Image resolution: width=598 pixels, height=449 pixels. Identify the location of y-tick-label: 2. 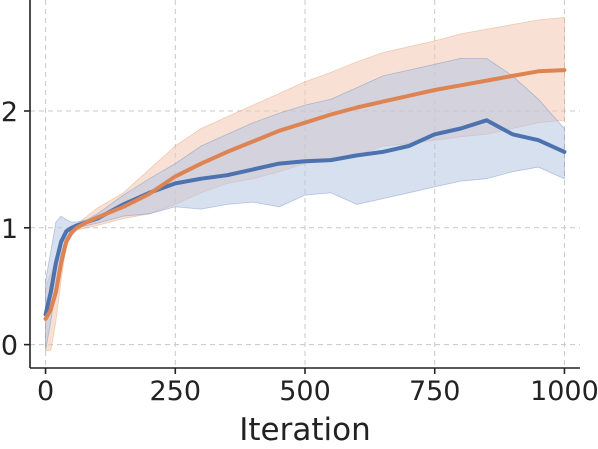
(9, 112).